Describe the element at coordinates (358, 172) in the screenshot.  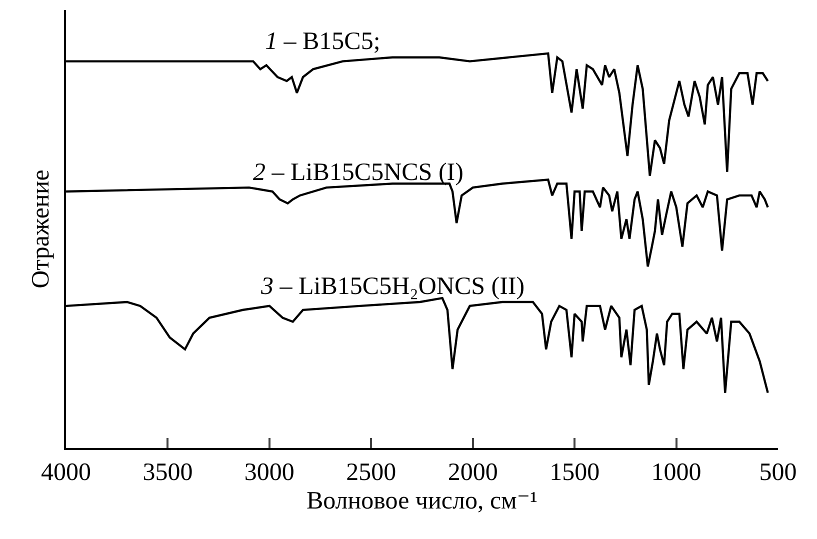
I see `series-label: 2 – LiB15C5NCS (I)` at that location.